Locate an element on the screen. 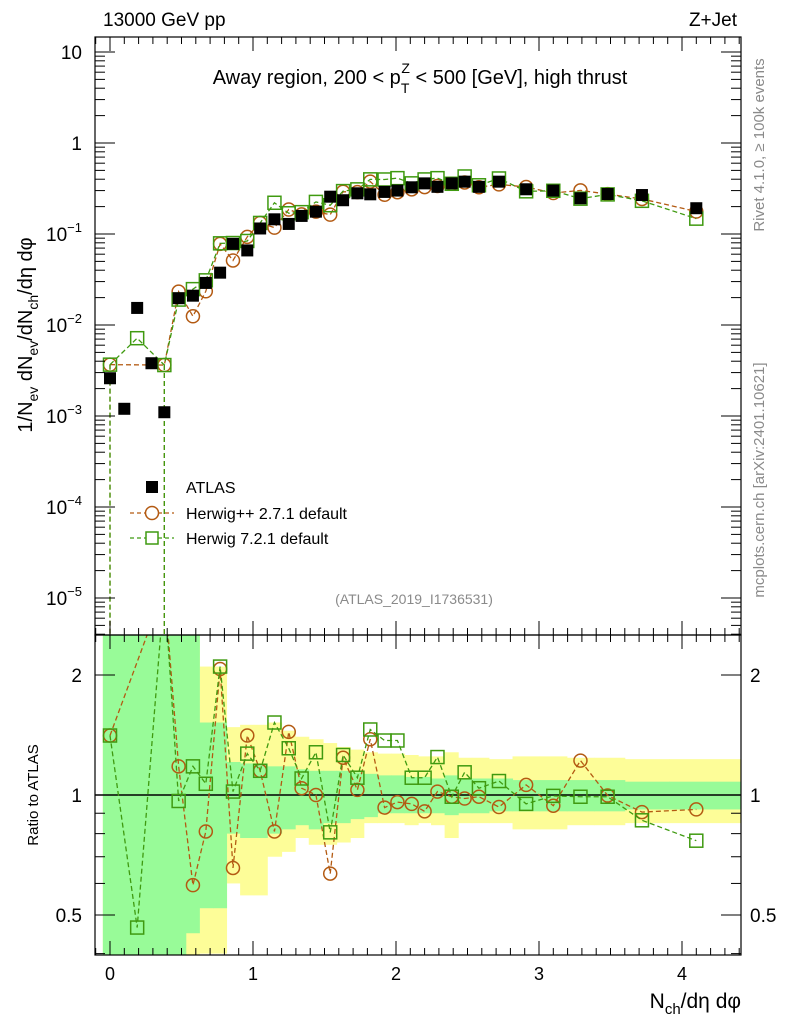  legend-label-atlas: ATLAS is located at coordinates (211, 488).